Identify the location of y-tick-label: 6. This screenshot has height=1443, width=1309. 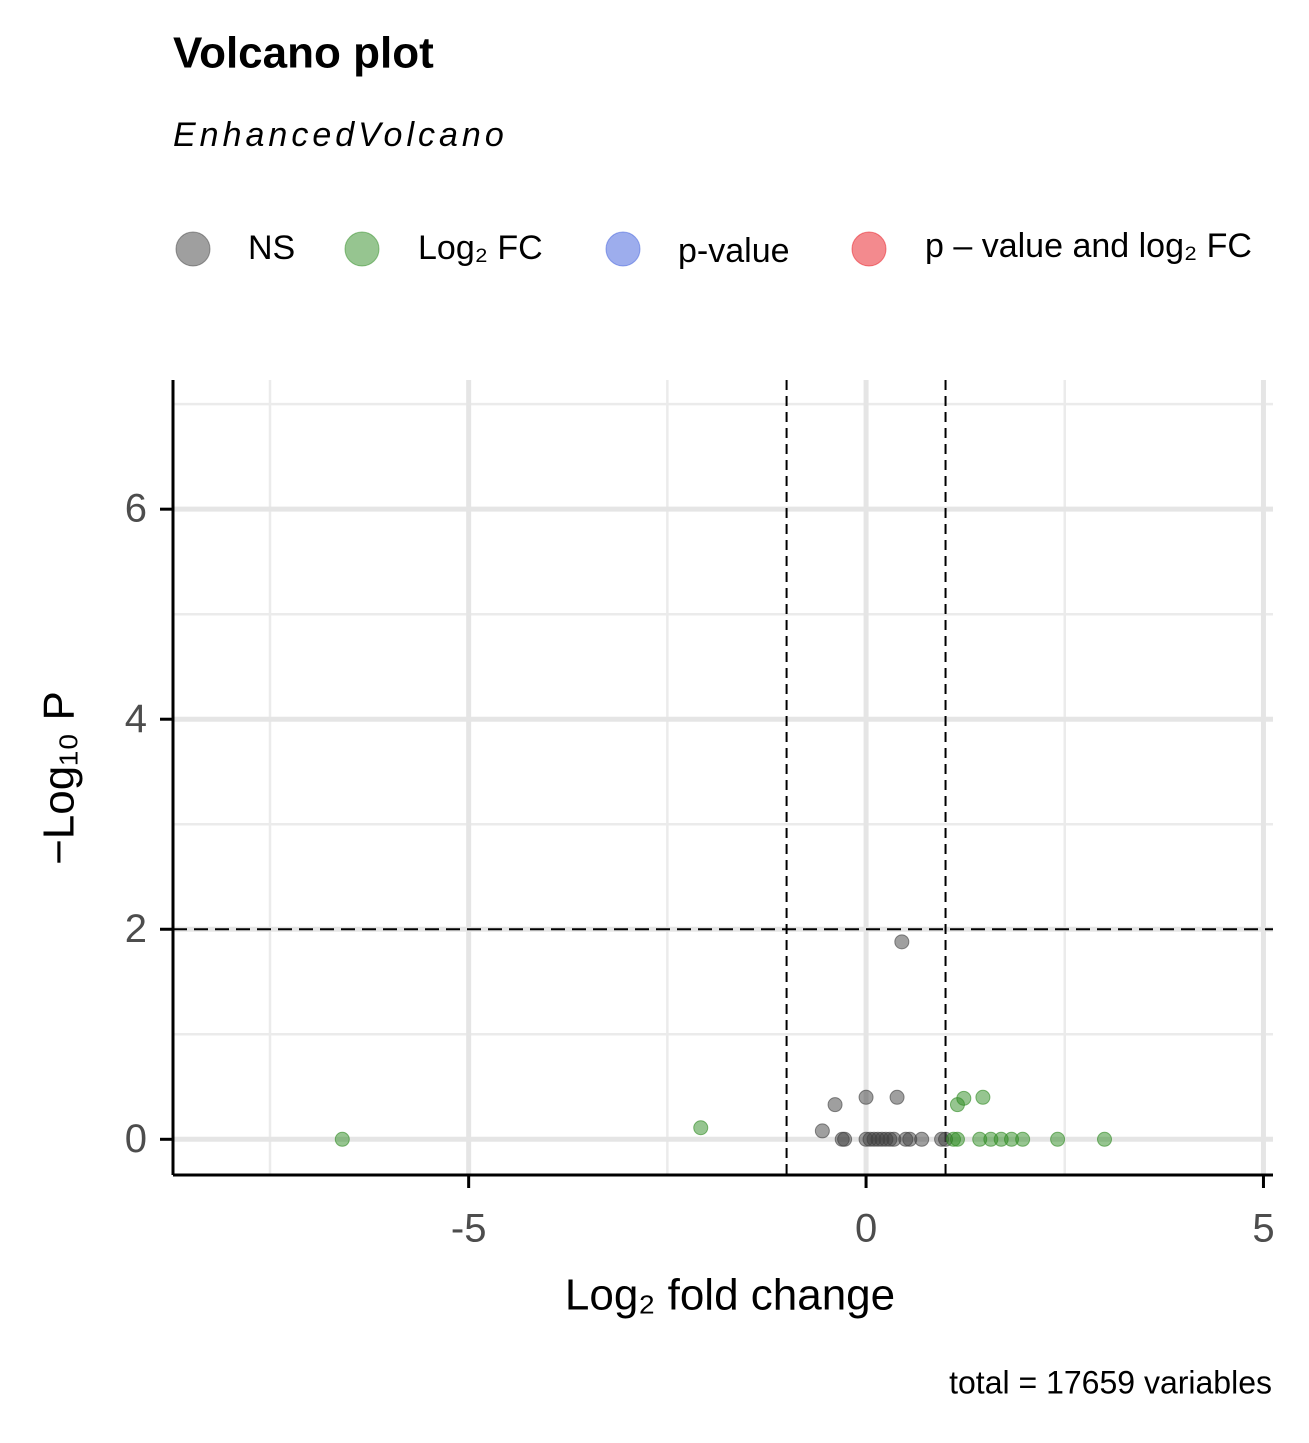
(136, 509).